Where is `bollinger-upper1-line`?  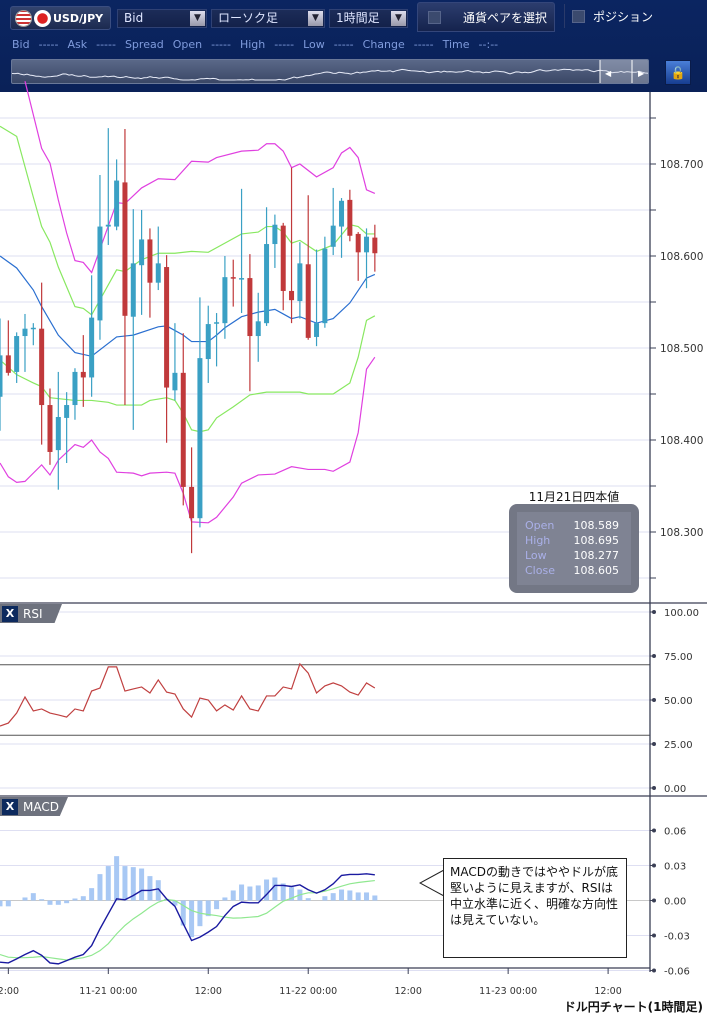
bollinger-upper1-line is located at coordinates (187, 220).